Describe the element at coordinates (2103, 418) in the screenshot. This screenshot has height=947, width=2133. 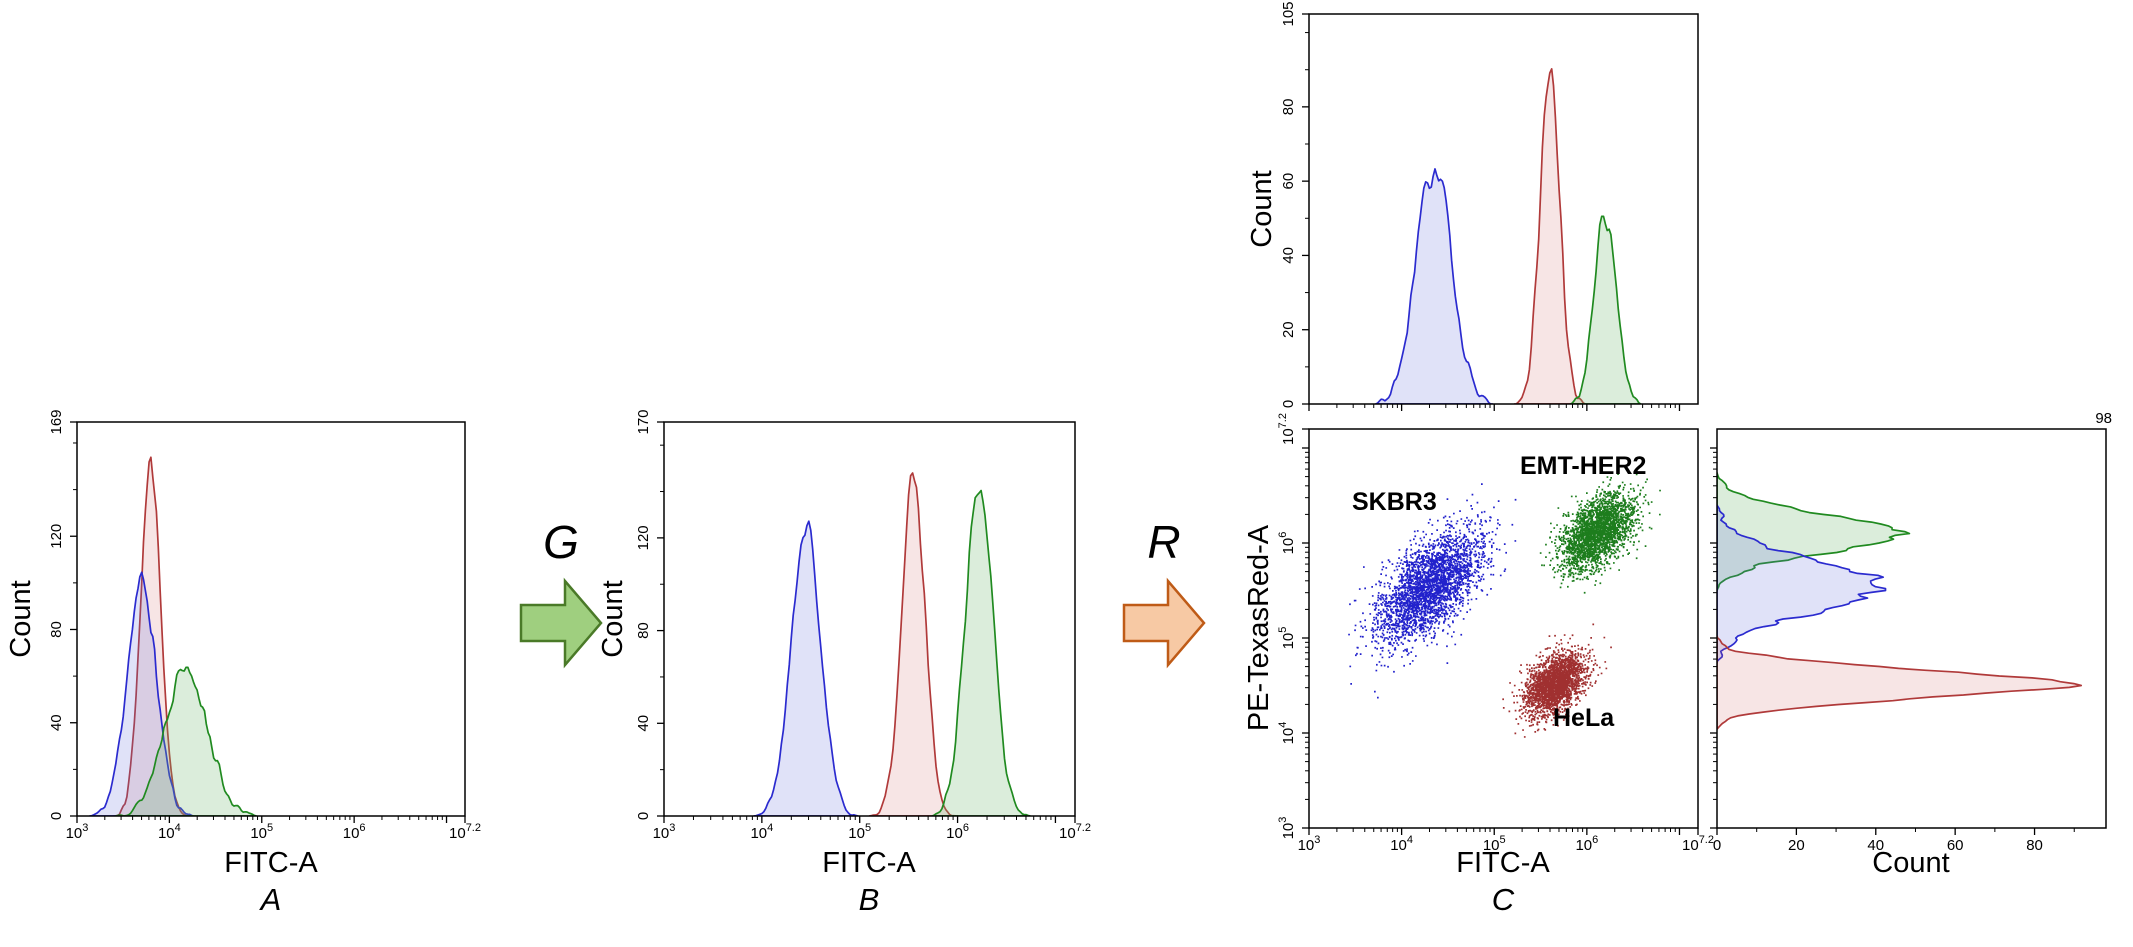
I see `axis-max-label: 98` at that location.